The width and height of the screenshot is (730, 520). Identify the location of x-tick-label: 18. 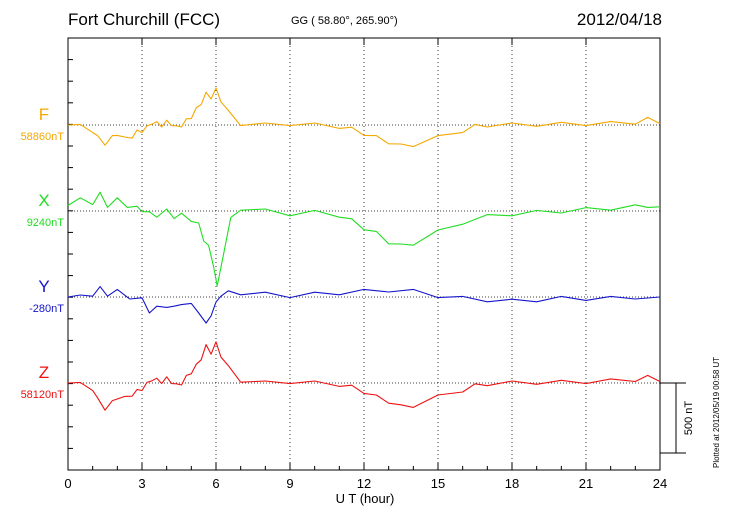
(512, 483).